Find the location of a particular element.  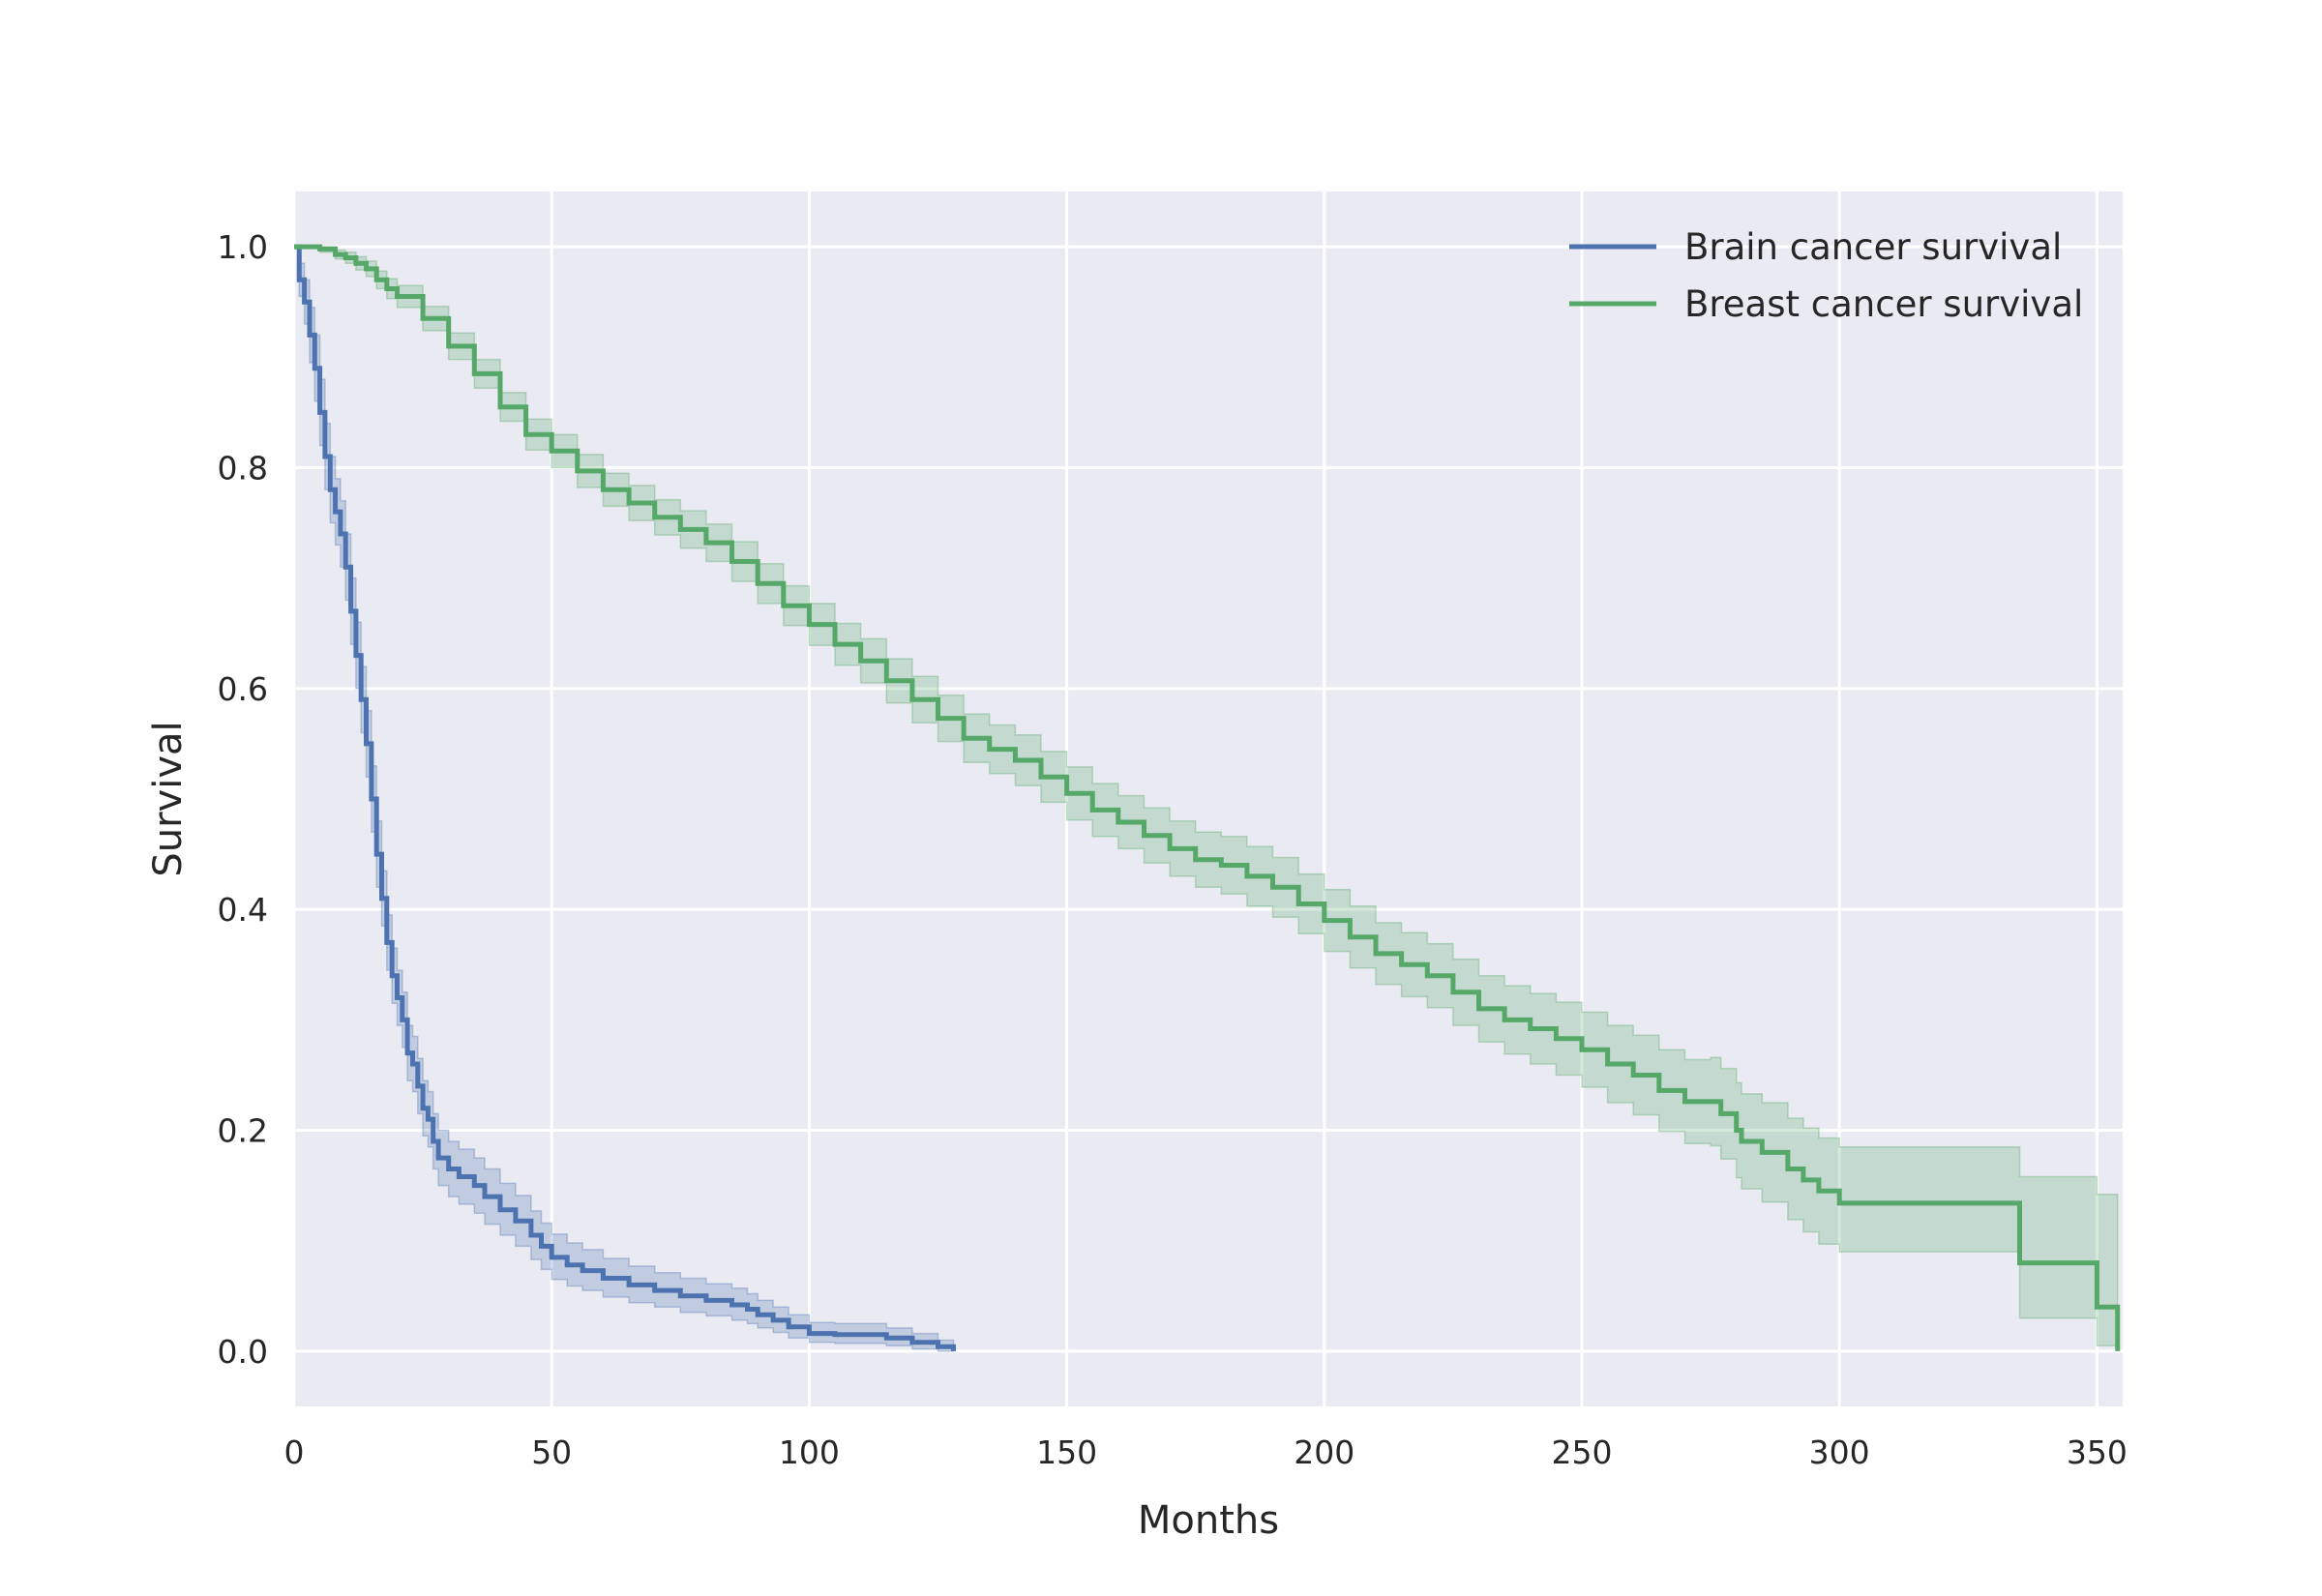

x-axis-label: Months is located at coordinates (1208, 1520).